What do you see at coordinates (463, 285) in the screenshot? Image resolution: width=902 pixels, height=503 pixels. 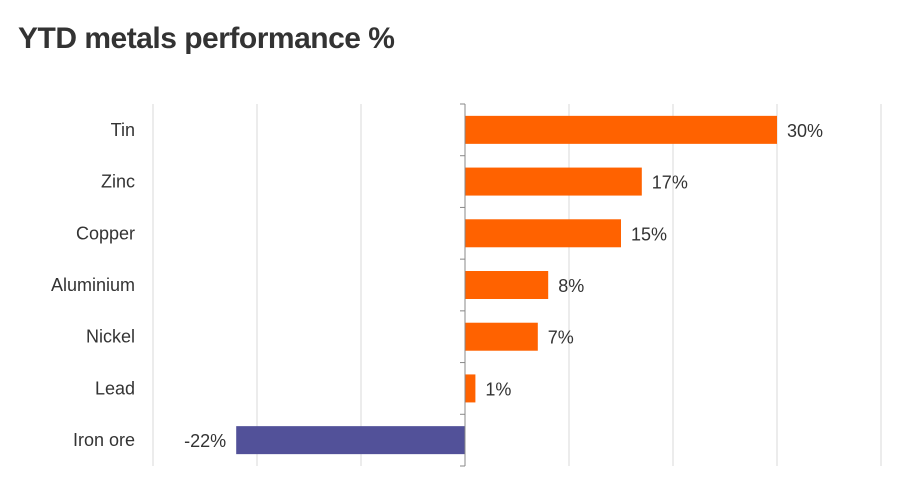 I see `zero-axis` at bounding box center [463, 285].